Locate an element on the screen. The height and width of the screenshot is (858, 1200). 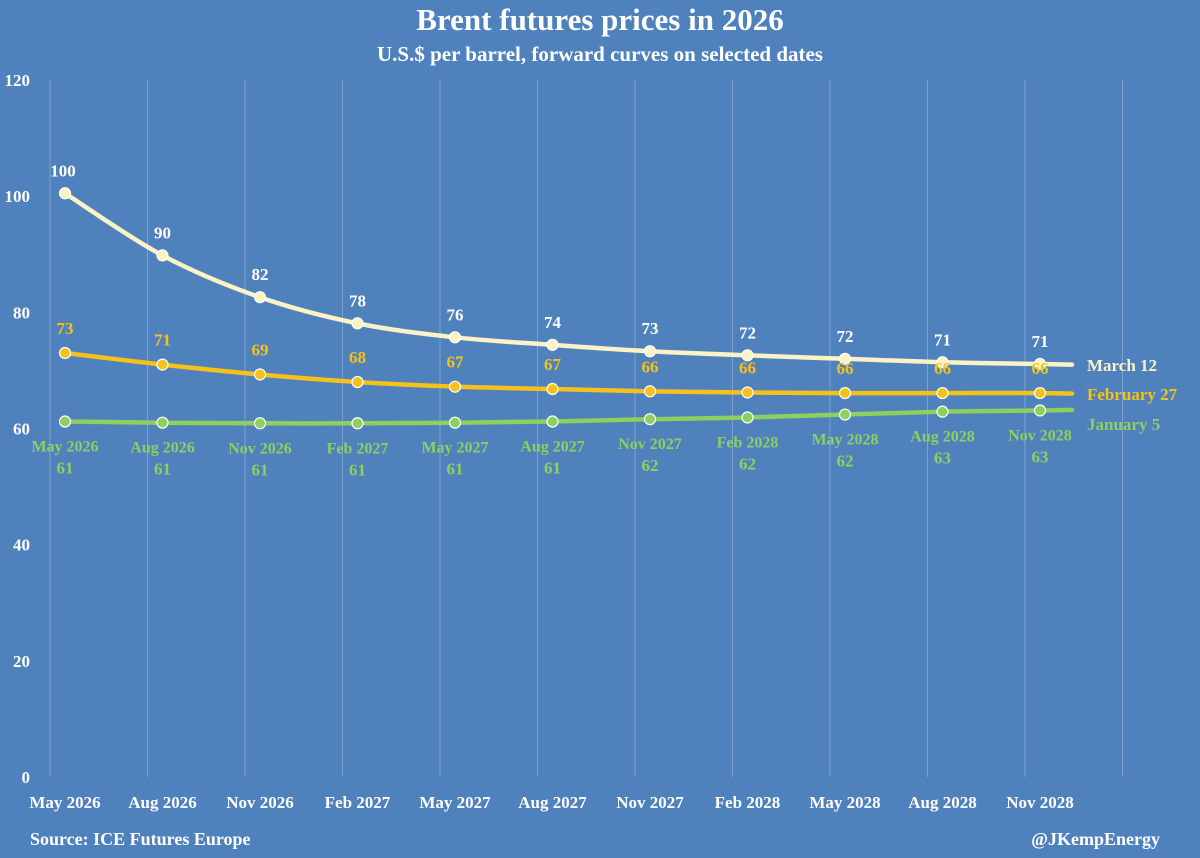
data-label: 69 is located at coordinates (260, 349).